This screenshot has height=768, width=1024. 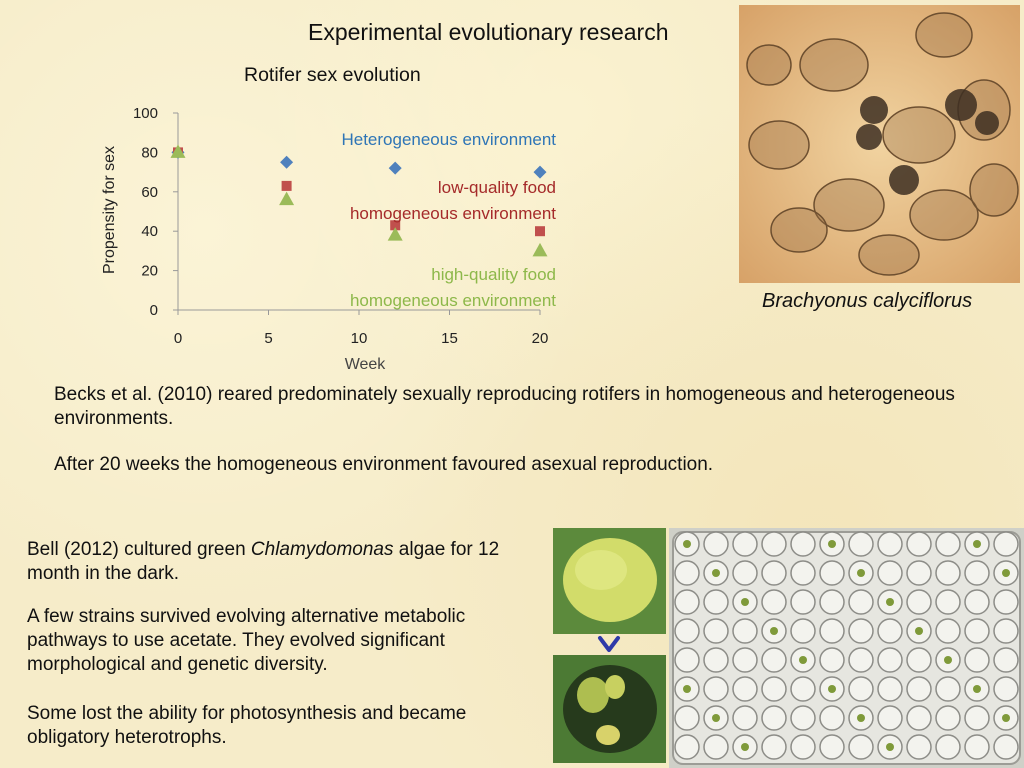 I want to click on algae-colony-after-photo, so click(x=609, y=709).